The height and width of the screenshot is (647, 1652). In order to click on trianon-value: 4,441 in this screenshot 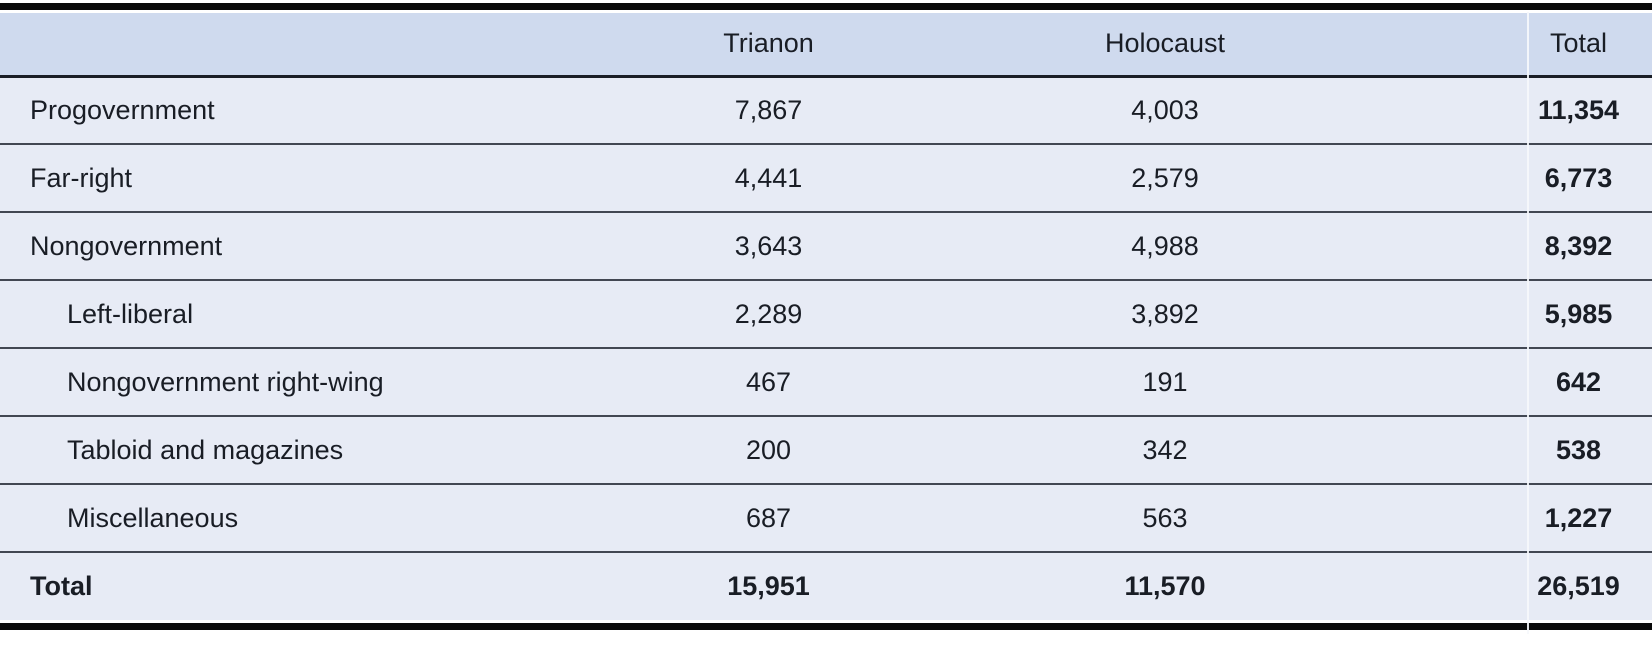, I will do `click(768, 178)`.